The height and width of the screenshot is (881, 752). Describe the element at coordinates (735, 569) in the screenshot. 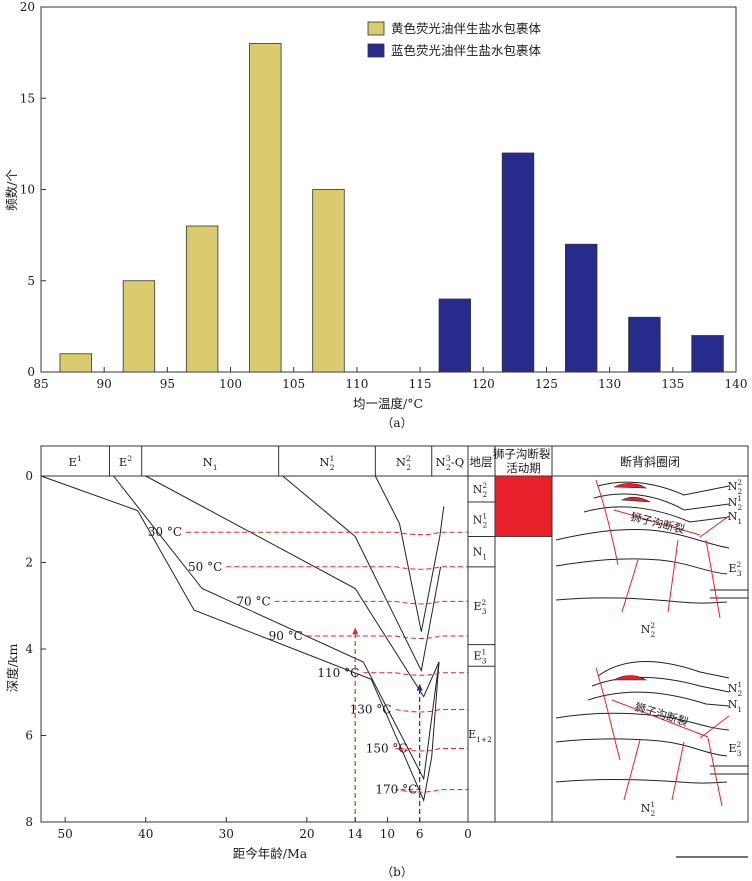

I see `layer-label: E2 3` at that location.